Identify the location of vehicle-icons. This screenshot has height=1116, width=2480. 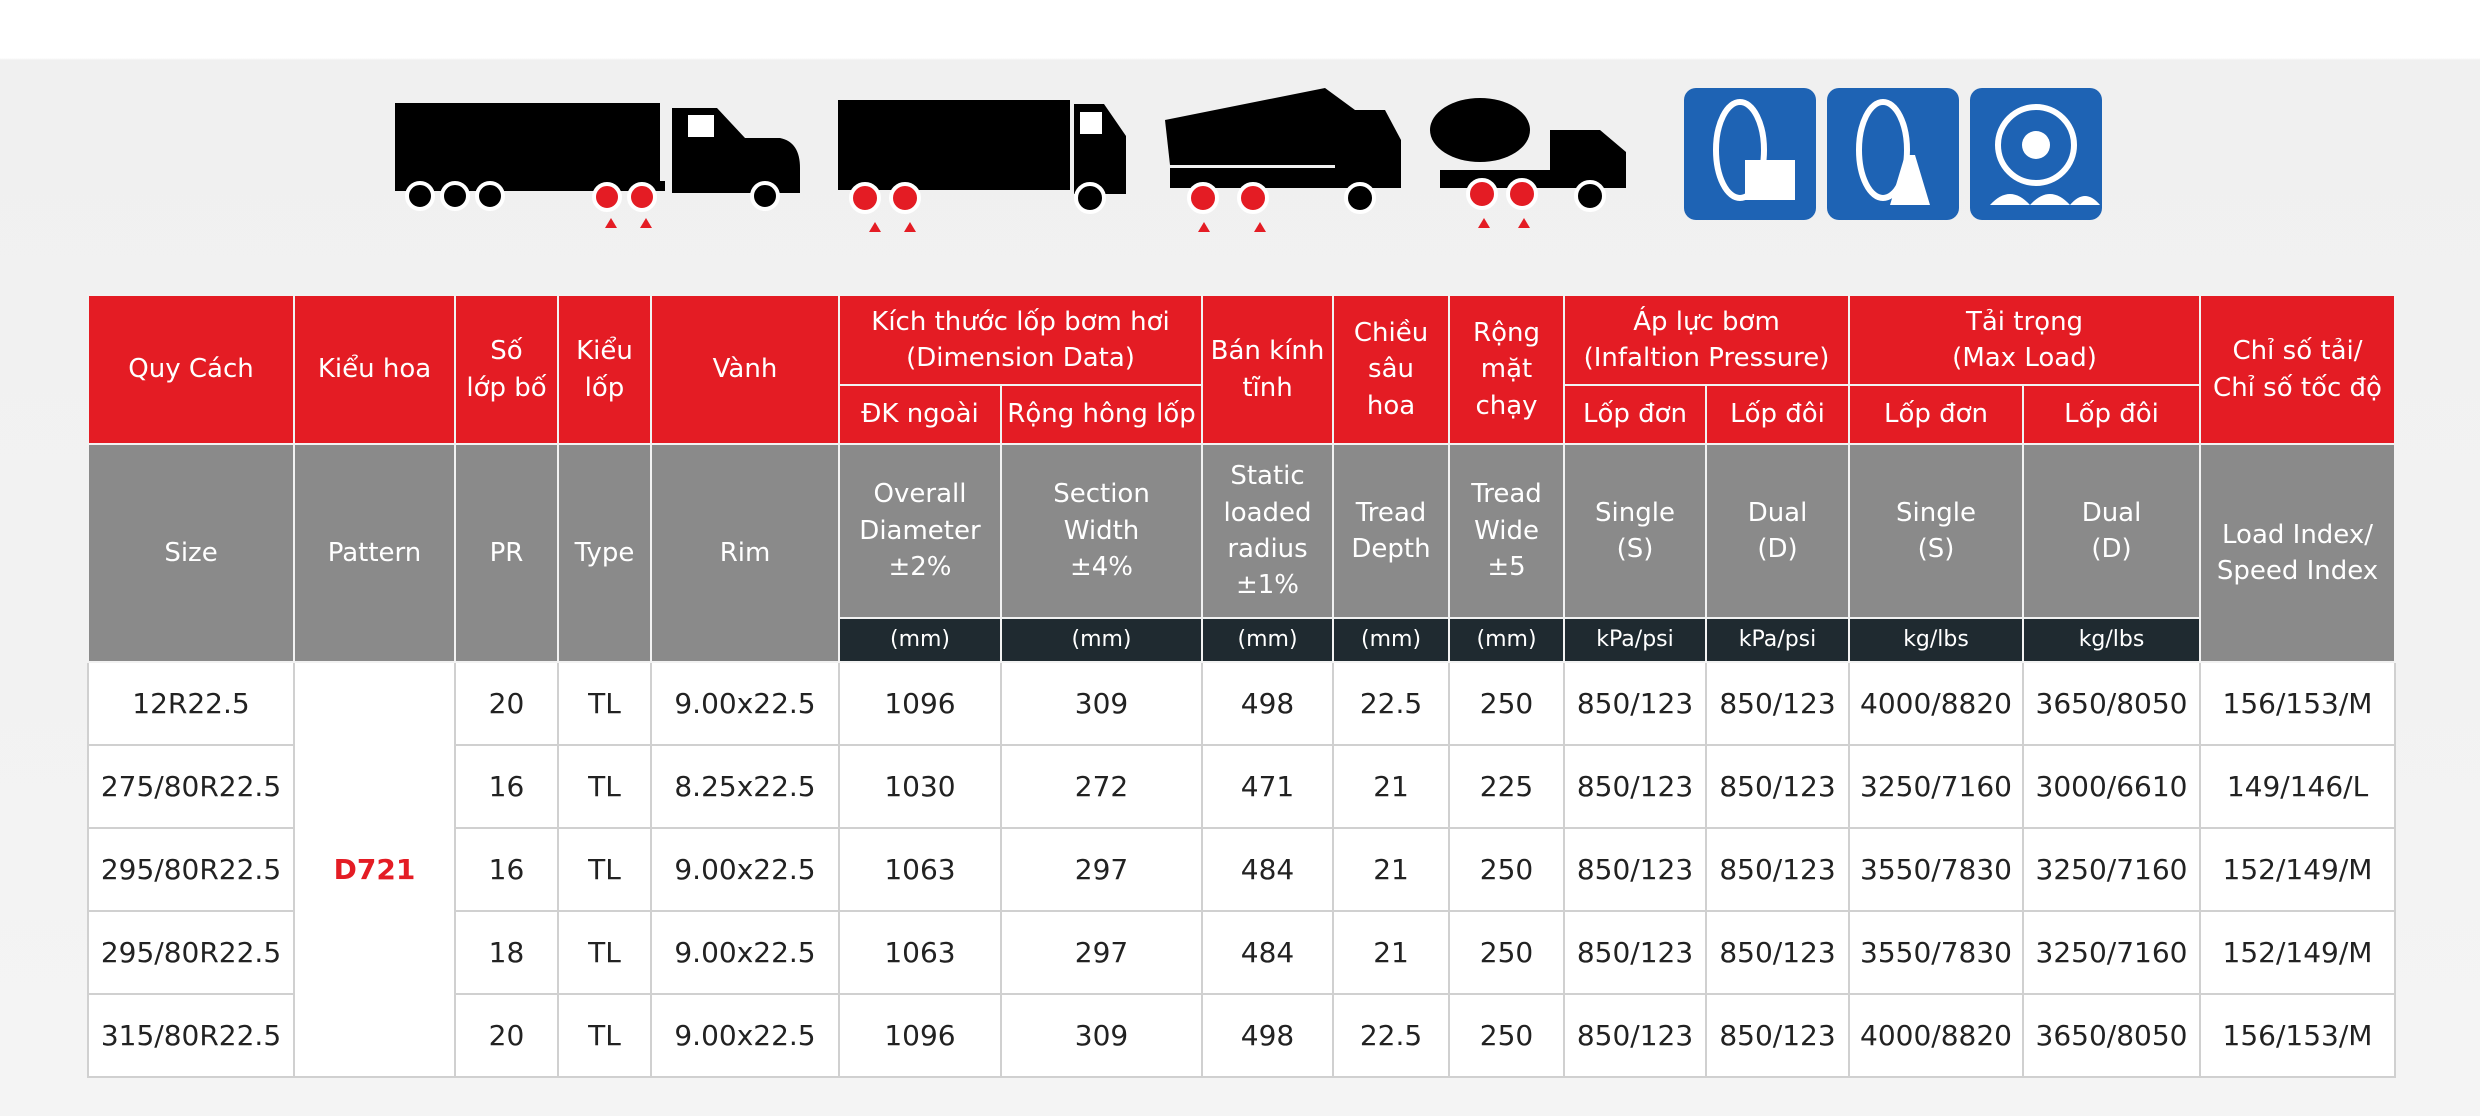
(1248, 160).